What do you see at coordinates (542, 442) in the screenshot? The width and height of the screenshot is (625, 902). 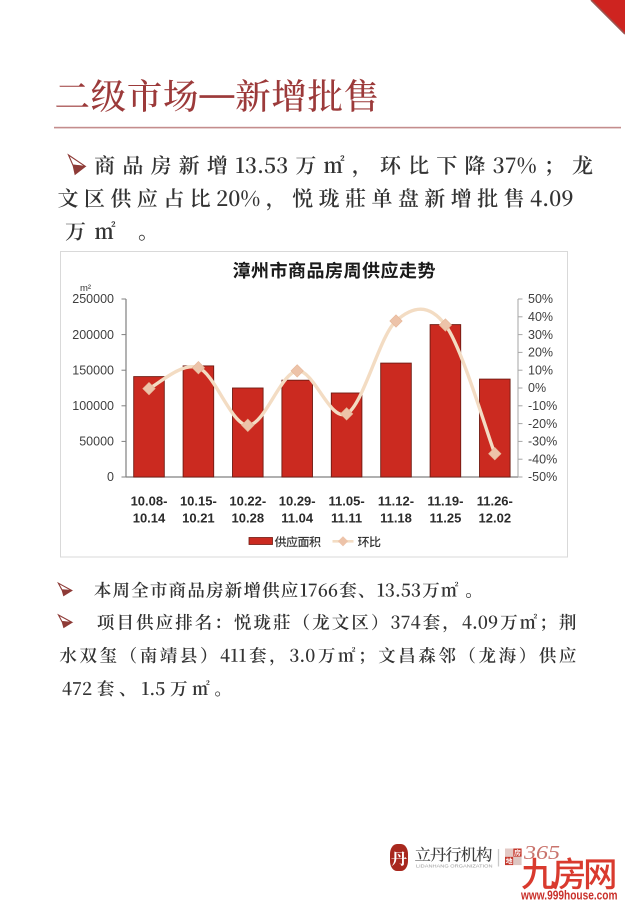 I see `svg-text: -30%` at bounding box center [542, 442].